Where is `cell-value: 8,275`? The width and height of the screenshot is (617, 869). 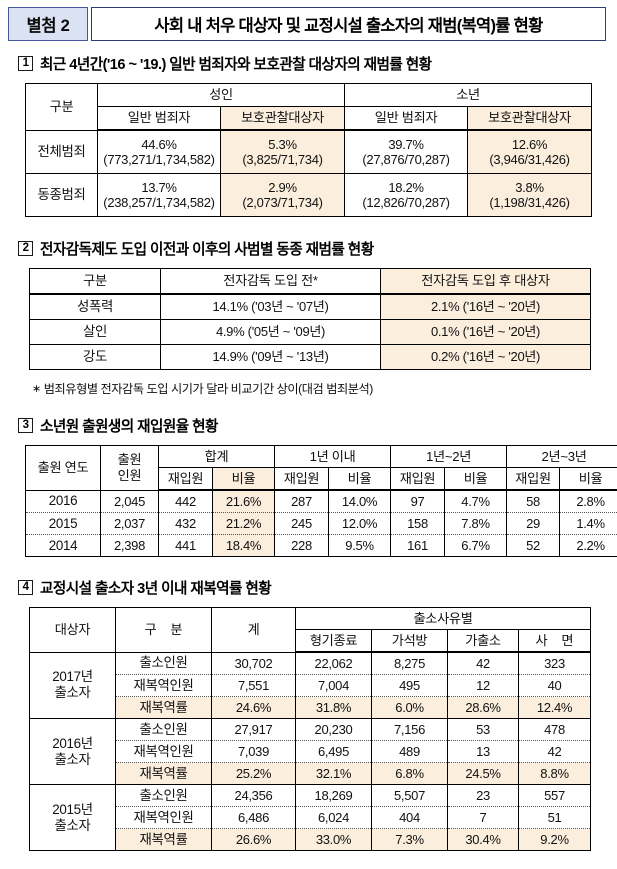
cell-value: 8,275 is located at coordinates (410, 663).